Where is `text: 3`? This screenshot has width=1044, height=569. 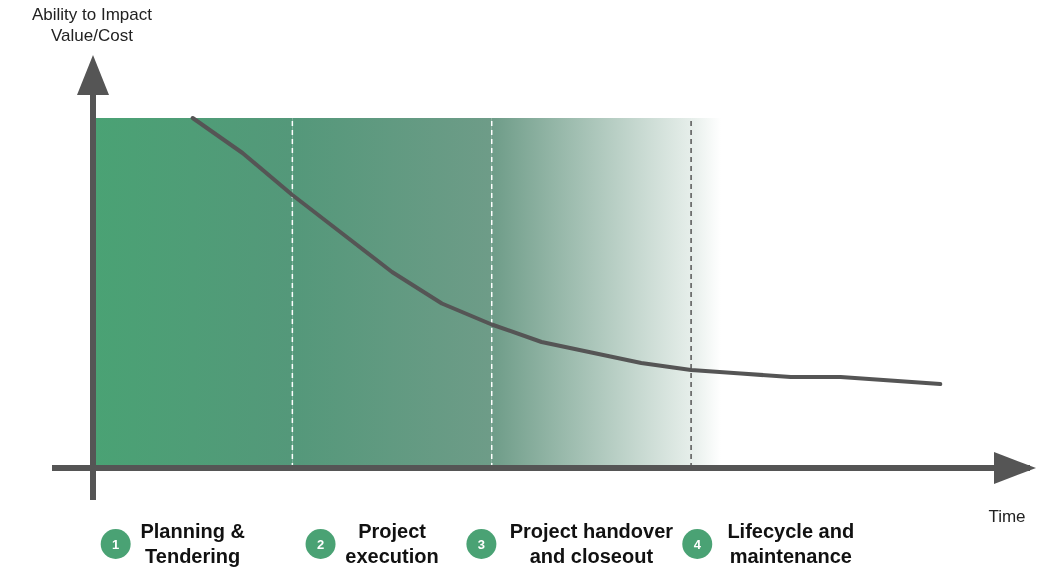 text: 3 is located at coordinates (481, 544).